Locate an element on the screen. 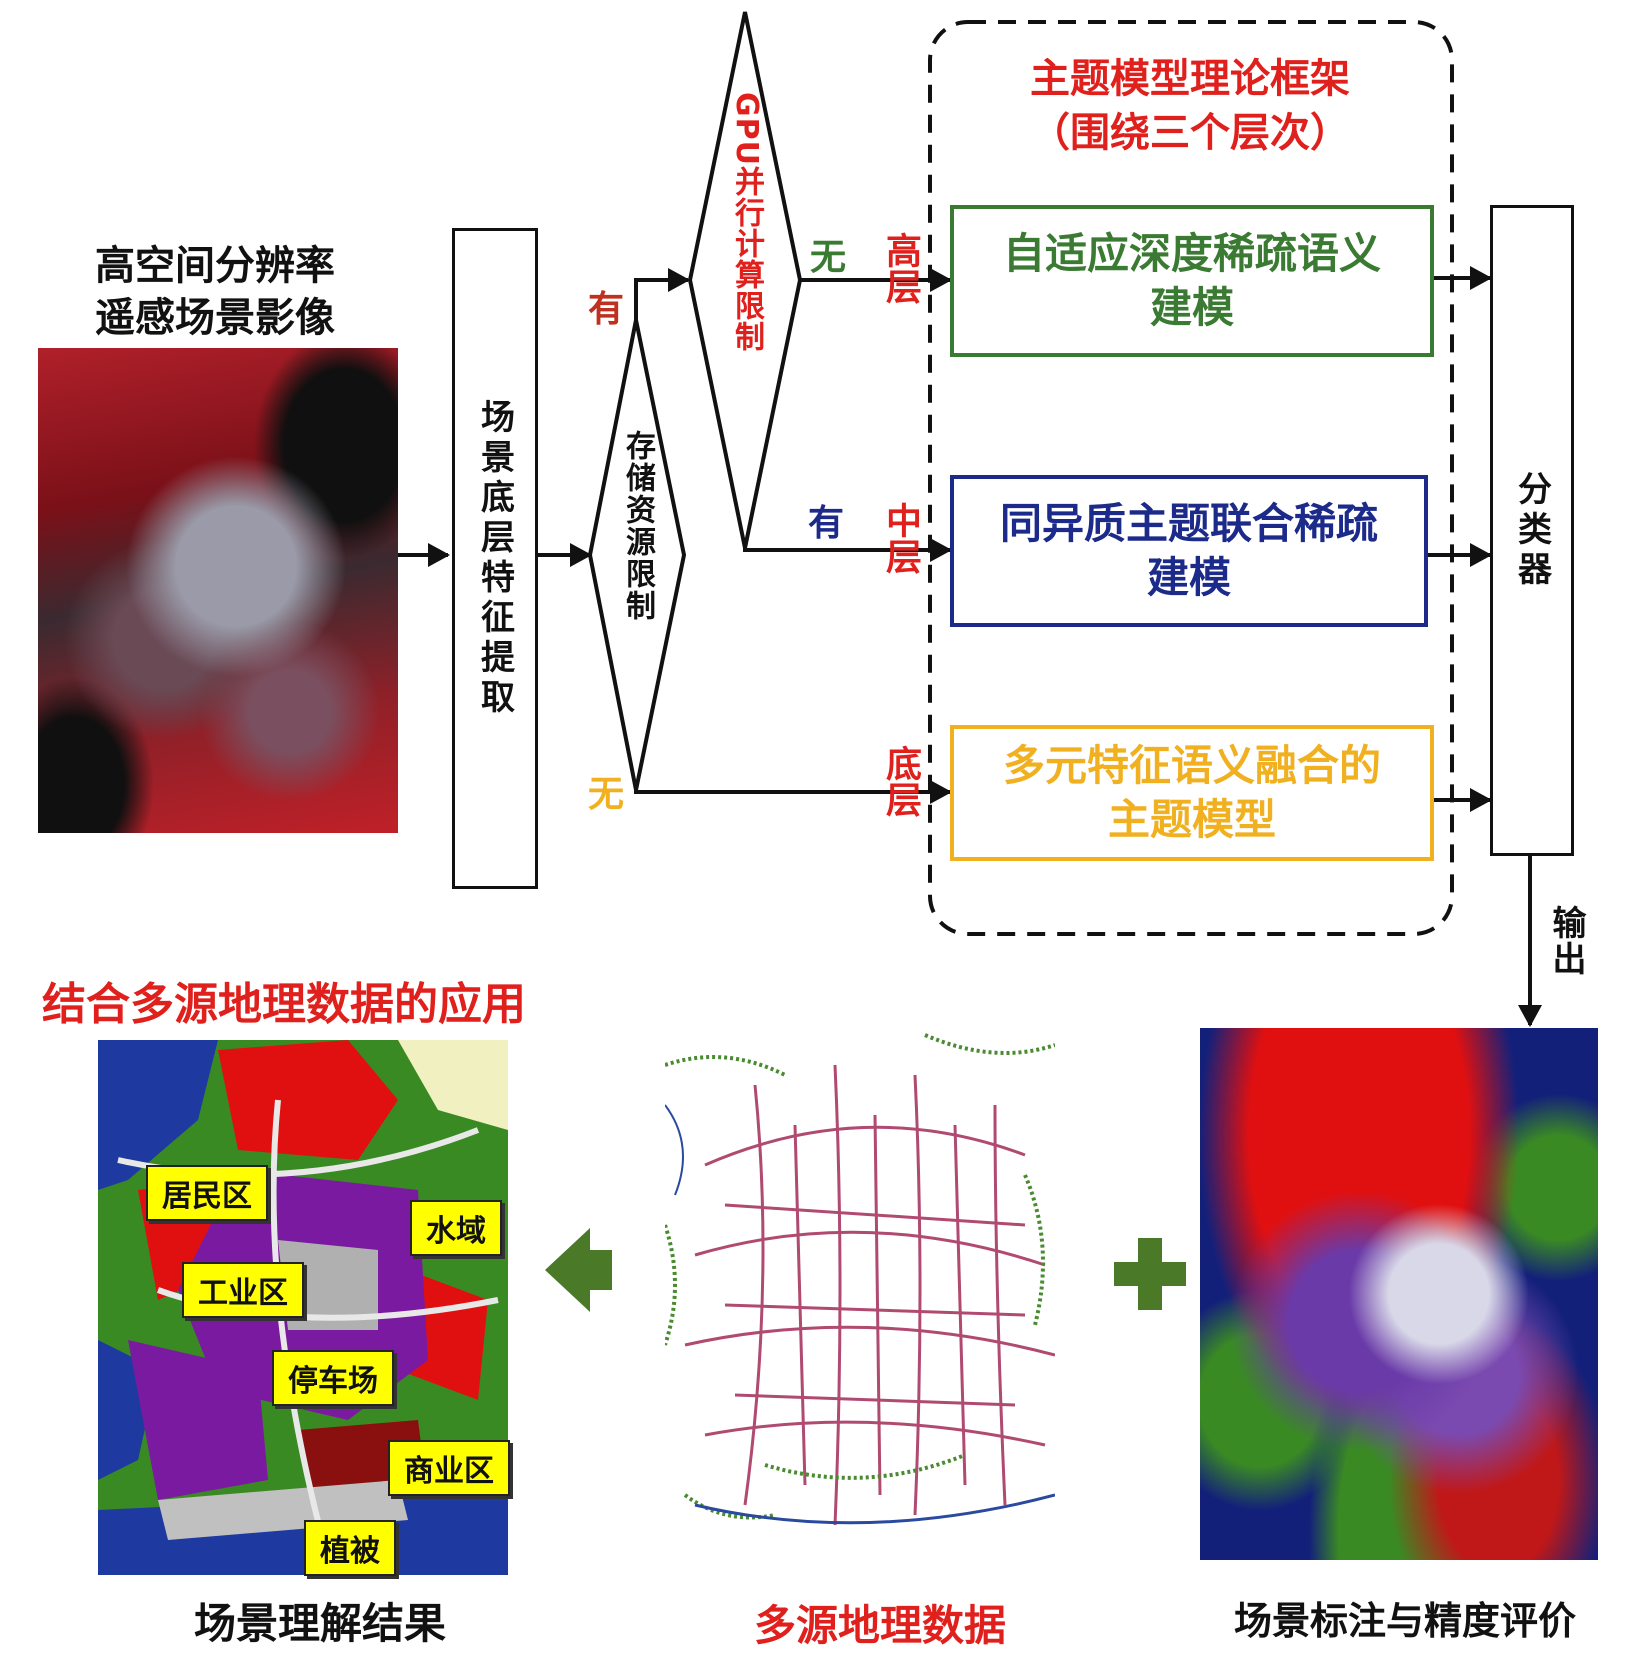  tag-parking: 停车场 is located at coordinates (333, 1378).